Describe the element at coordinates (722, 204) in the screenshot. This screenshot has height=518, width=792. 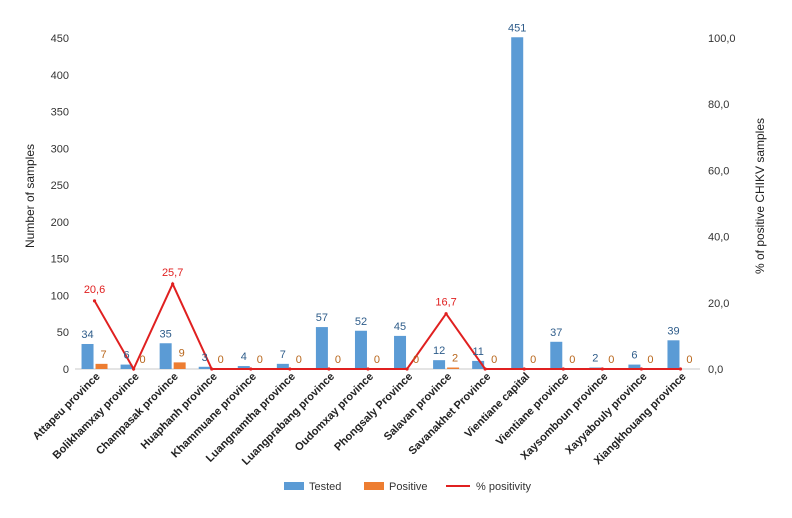
I see `right-y-axis: 0,0 20,0 40,0 60,0 80,0 100,0` at that location.